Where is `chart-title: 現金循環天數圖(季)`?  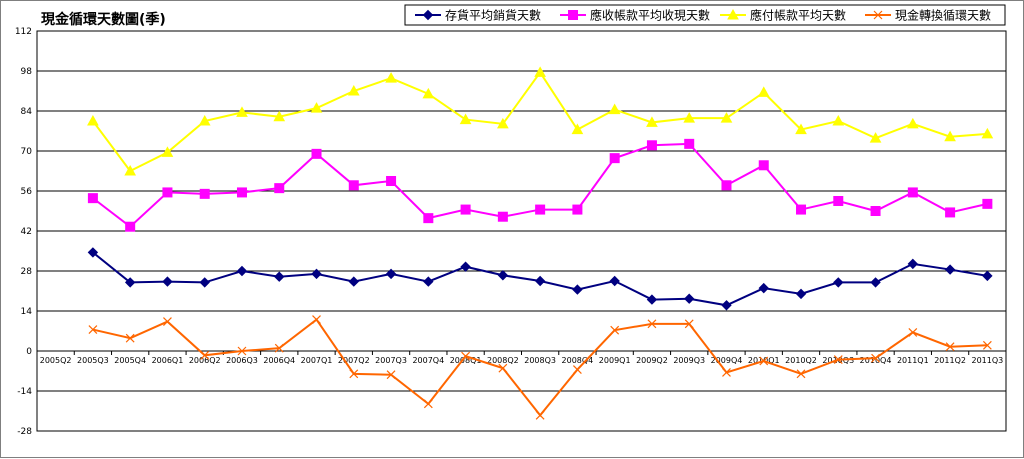 chart-title: 現金循環天數圖(季) is located at coordinates (103, 19).